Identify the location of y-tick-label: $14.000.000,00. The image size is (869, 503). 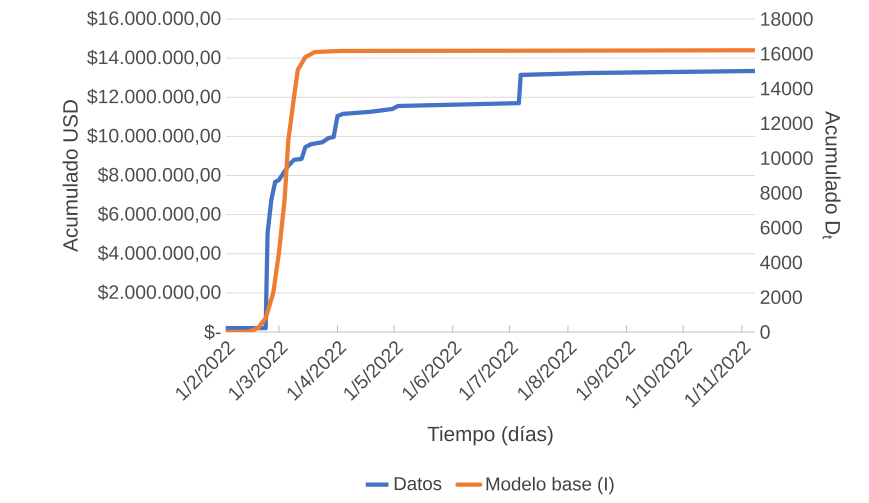
(154, 58).